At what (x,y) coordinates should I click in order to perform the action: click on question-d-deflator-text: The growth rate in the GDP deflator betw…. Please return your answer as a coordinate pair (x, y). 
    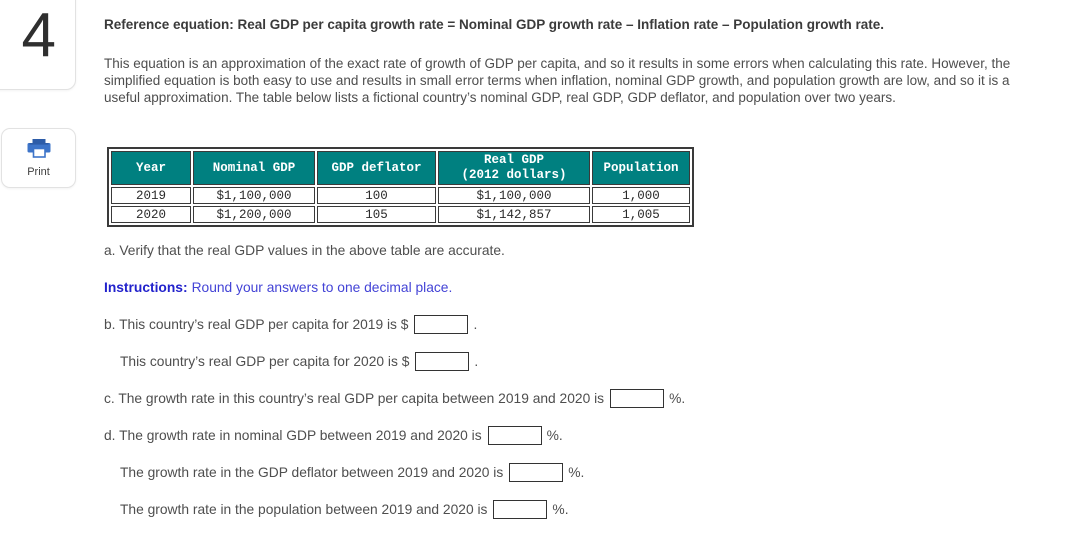
    Looking at the image, I should click on (312, 472).